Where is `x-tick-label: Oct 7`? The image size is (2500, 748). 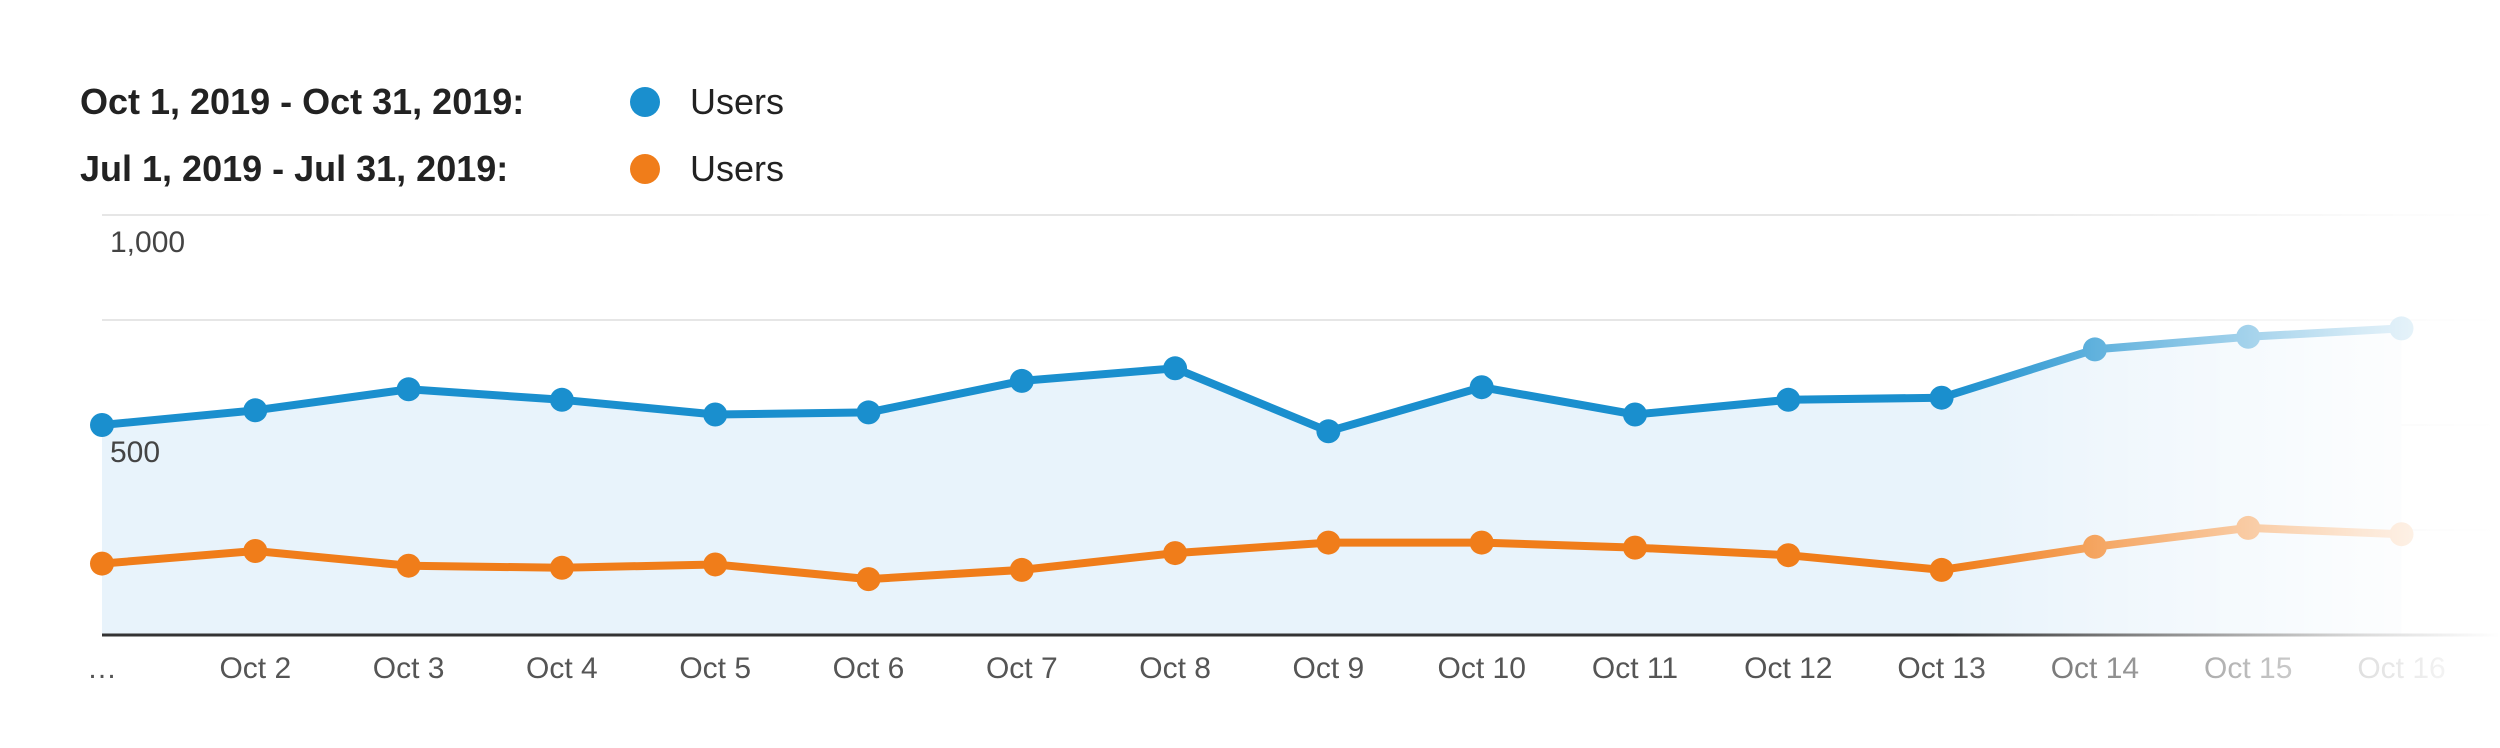 x-tick-label: Oct 7 is located at coordinates (1022, 668).